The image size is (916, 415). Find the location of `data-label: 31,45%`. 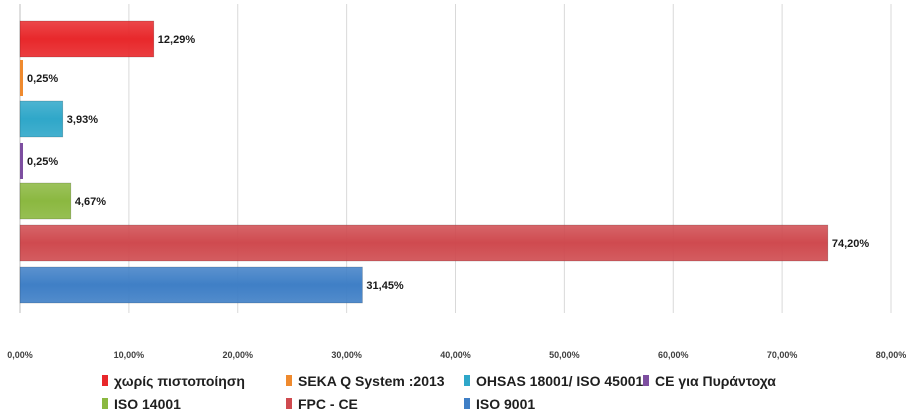

data-label: 31,45% is located at coordinates (385, 286).